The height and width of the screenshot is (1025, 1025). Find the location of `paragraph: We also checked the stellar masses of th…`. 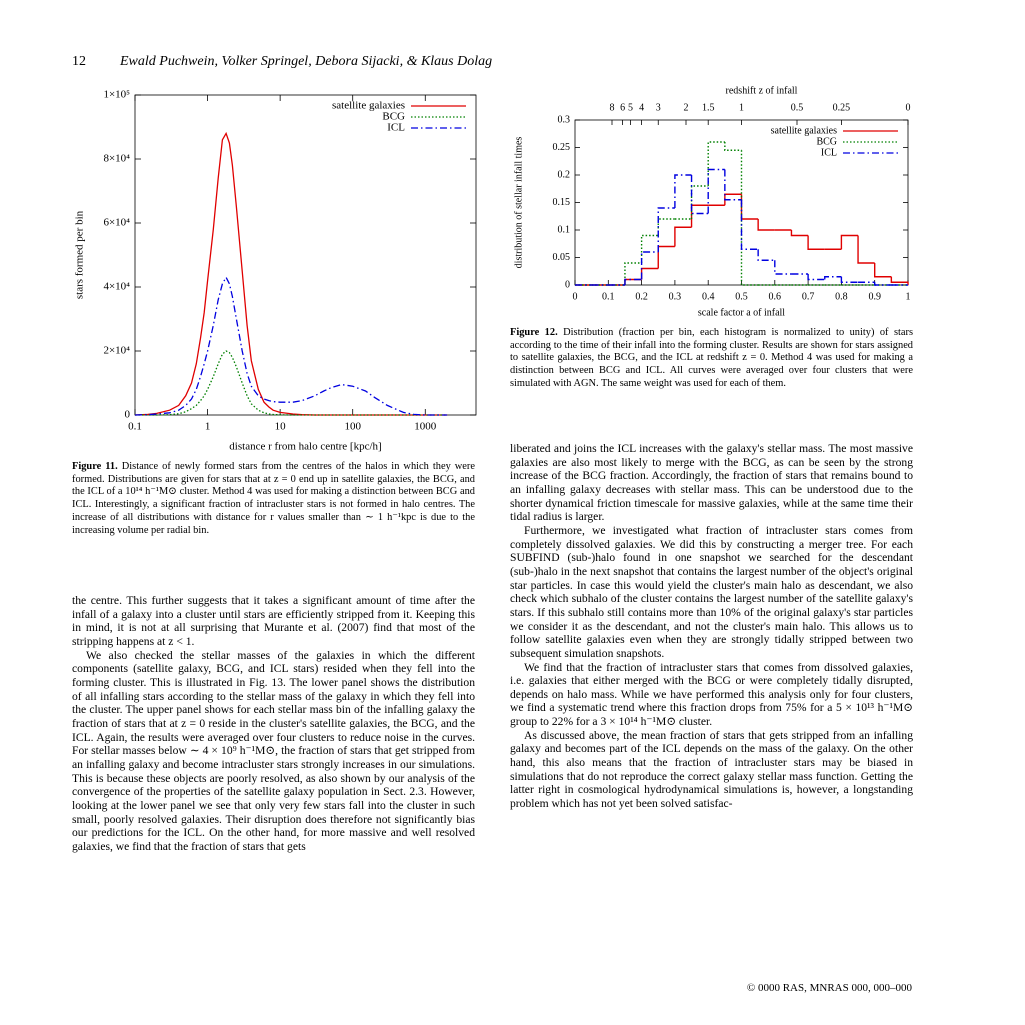

paragraph: We also checked the stellar masses of th… is located at coordinates (273, 750).